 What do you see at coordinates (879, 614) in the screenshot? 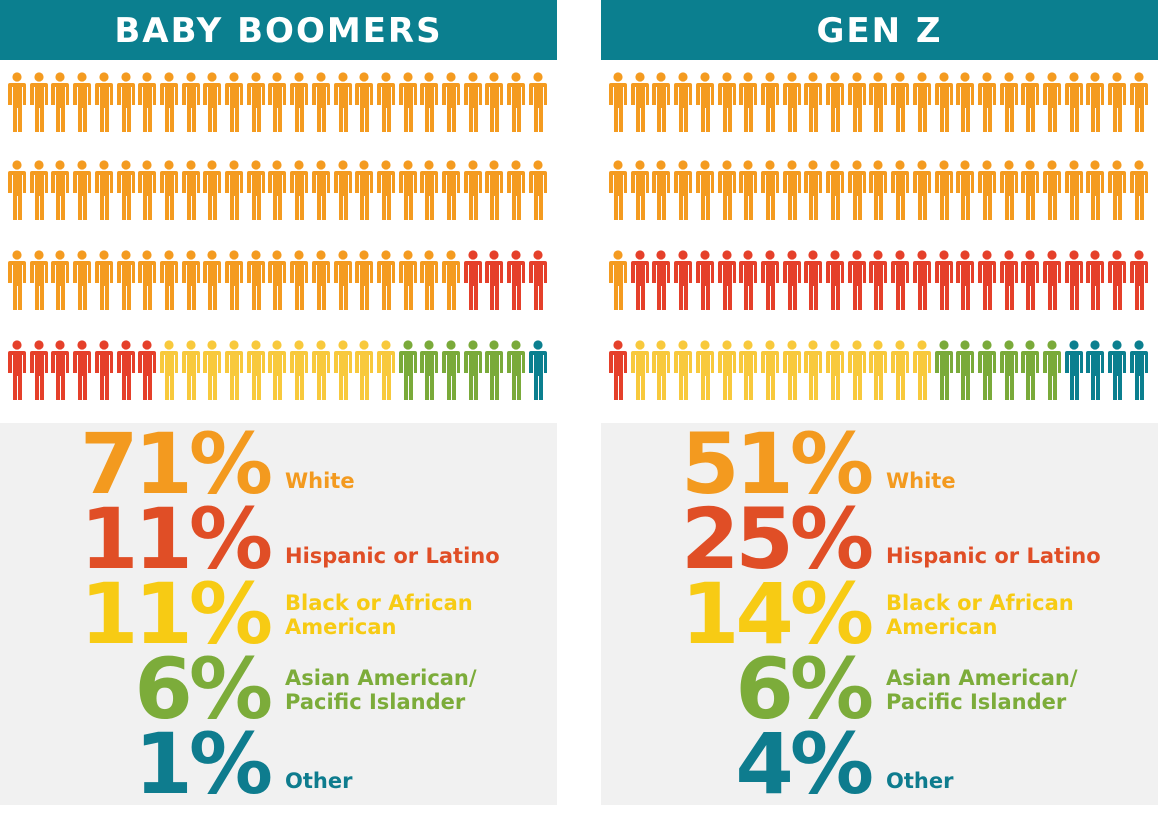
I see `stat-2: 14% Black or African American` at bounding box center [879, 614].